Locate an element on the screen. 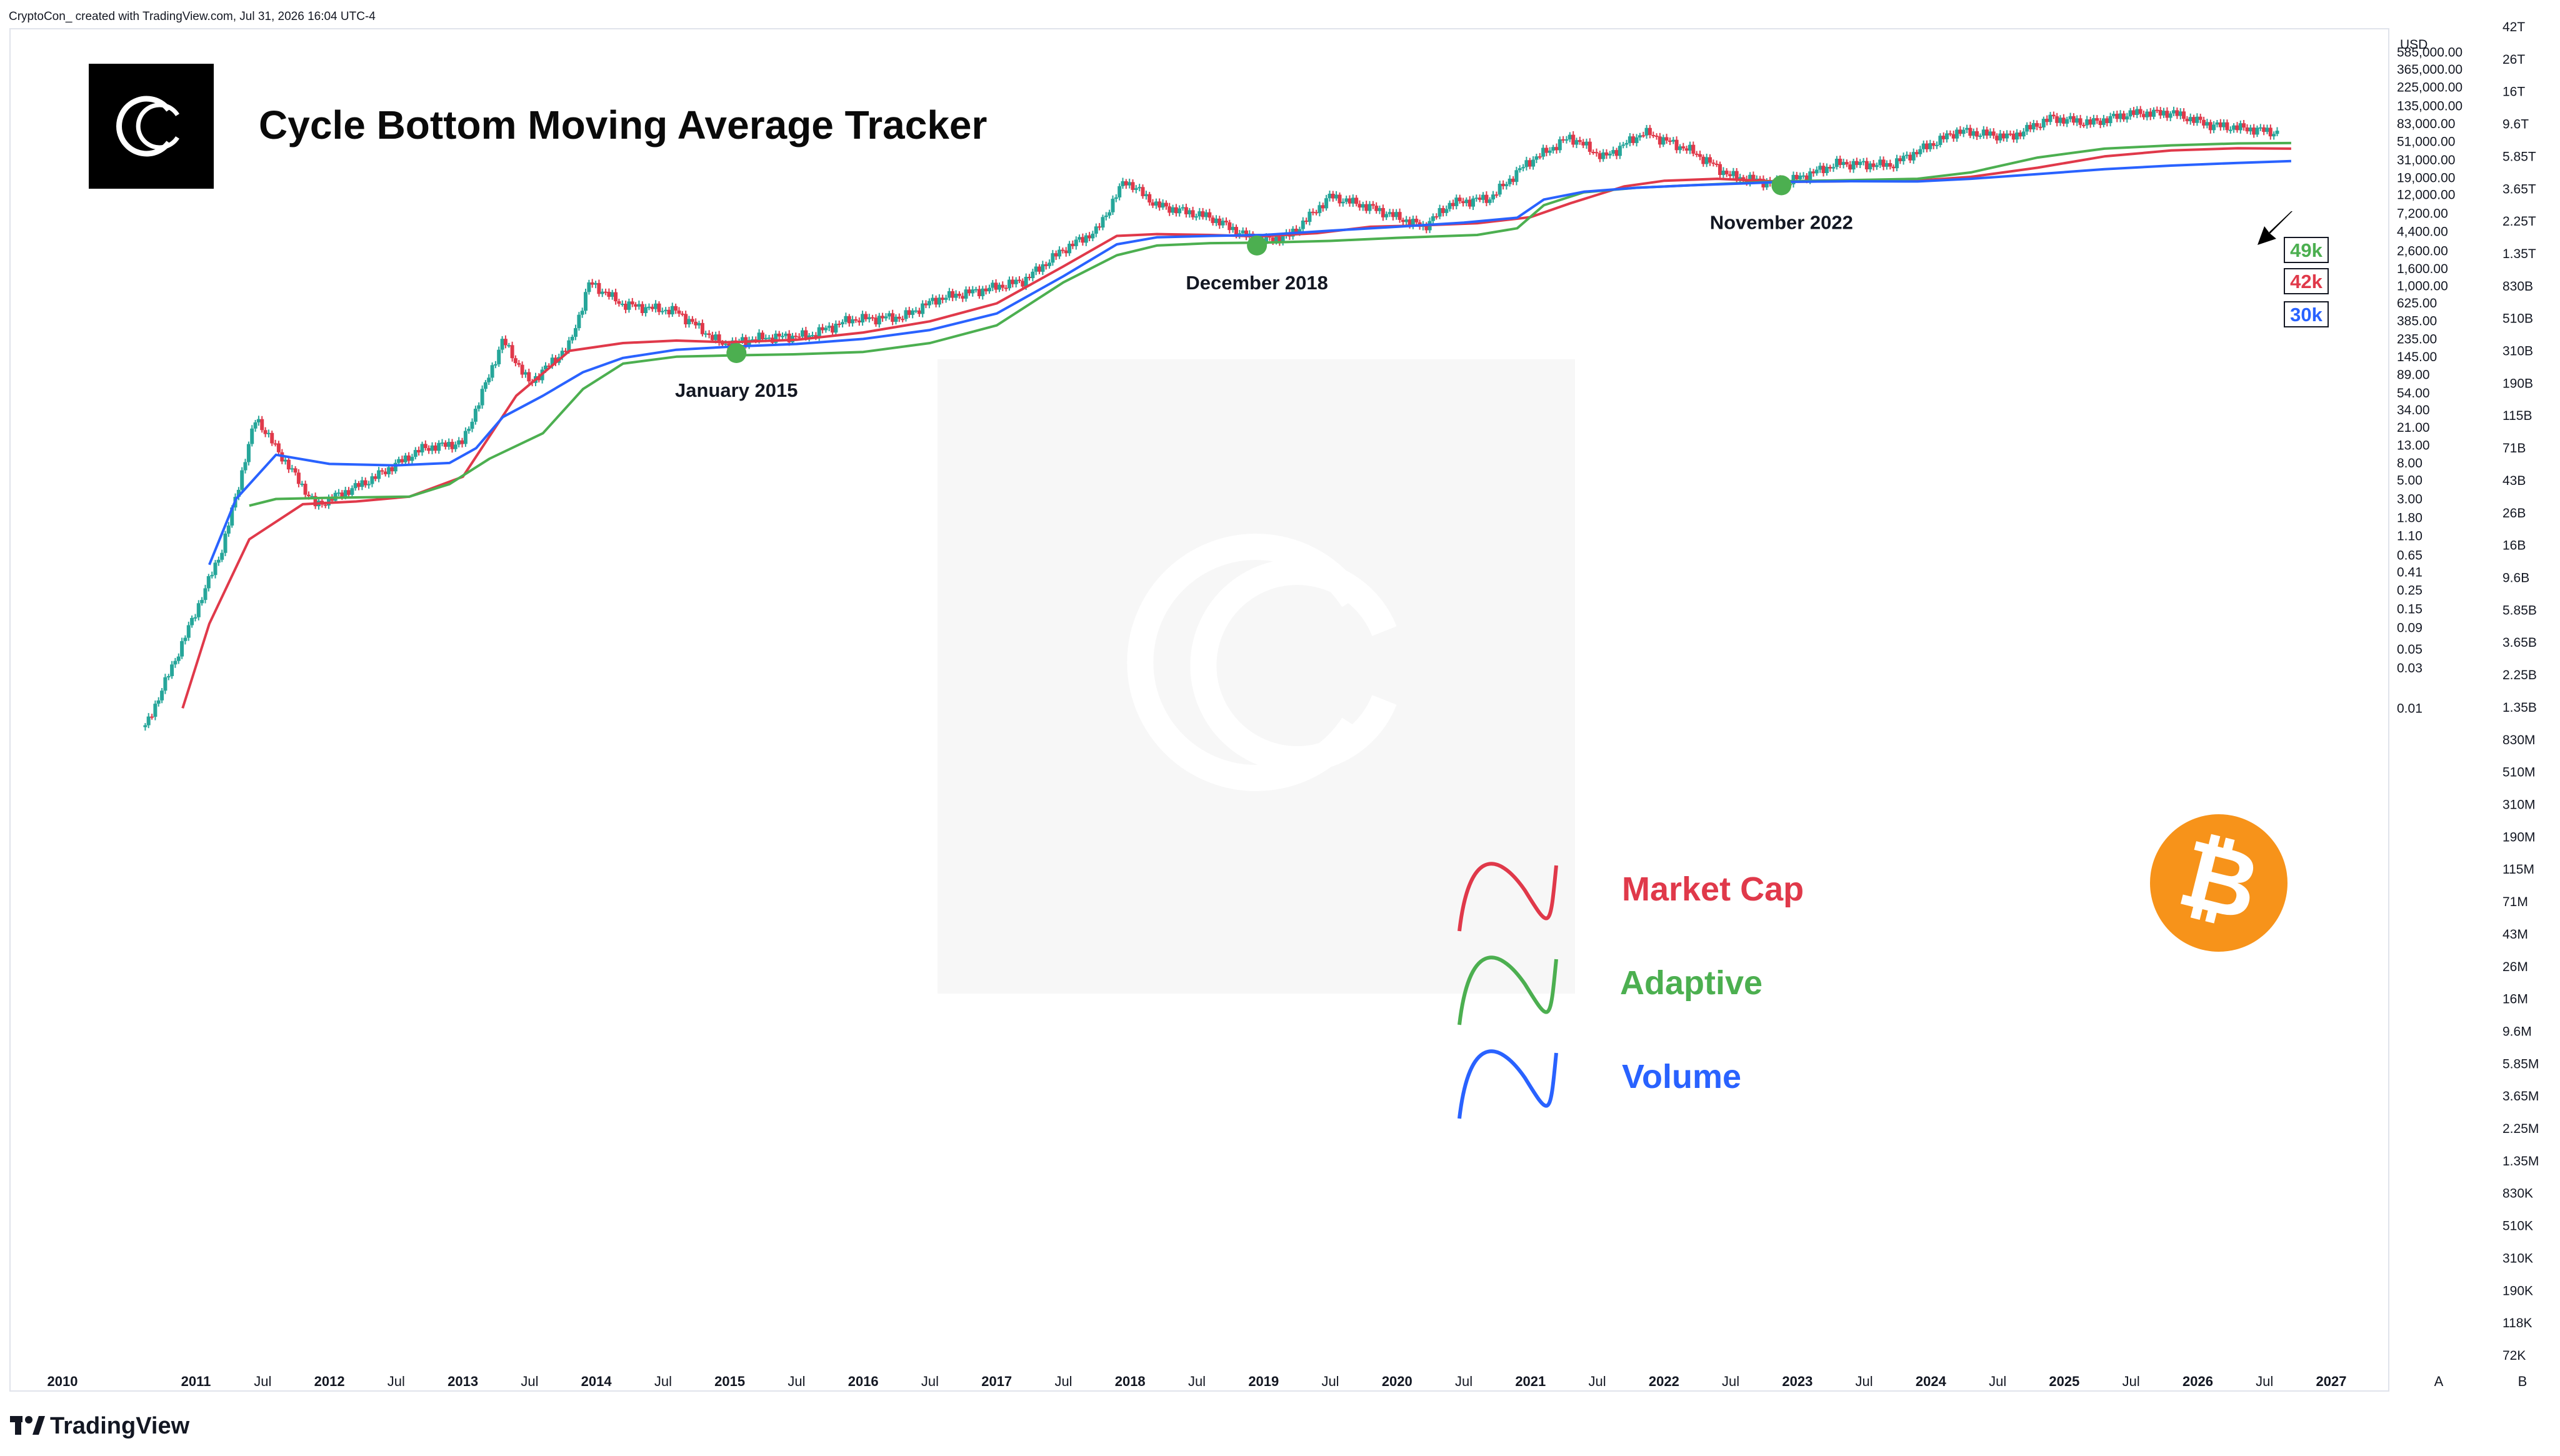  auto-scale-toggle: A is located at coordinates (2439, 1381).